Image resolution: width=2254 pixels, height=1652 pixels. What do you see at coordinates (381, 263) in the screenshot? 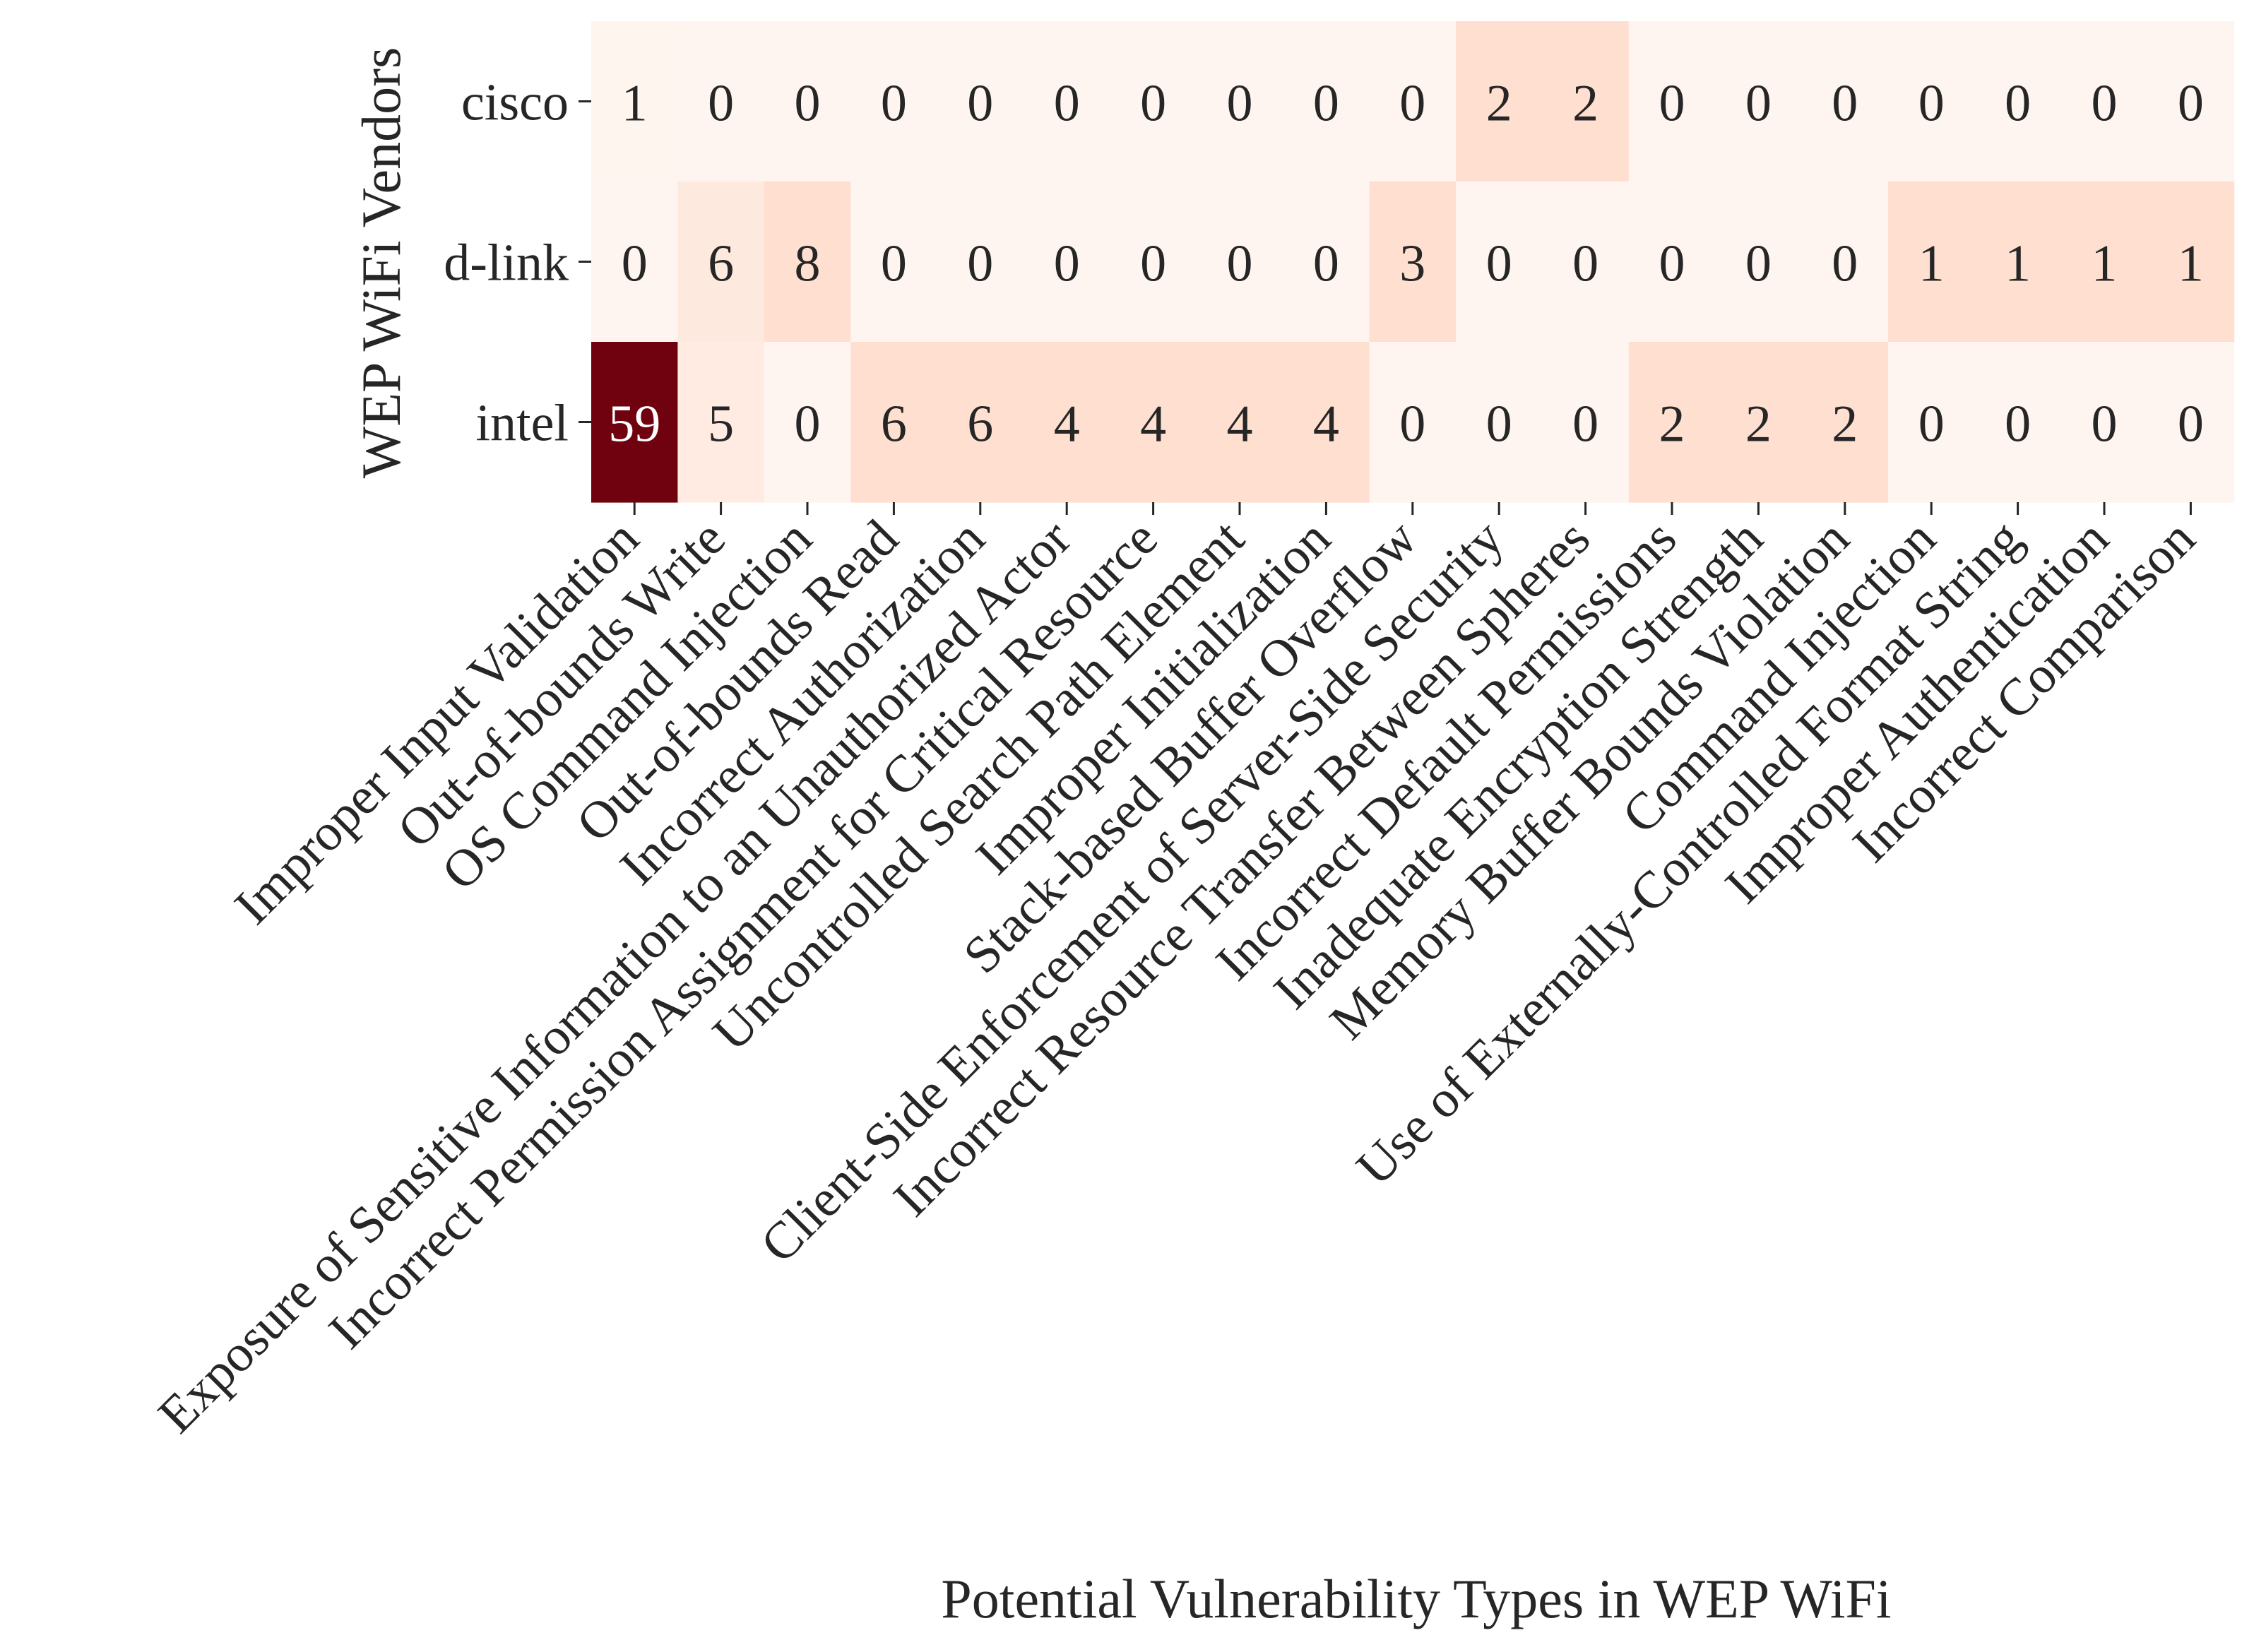
I see `y-axis-title: WEP WiFi Vendors` at bounding box center [381, 263].